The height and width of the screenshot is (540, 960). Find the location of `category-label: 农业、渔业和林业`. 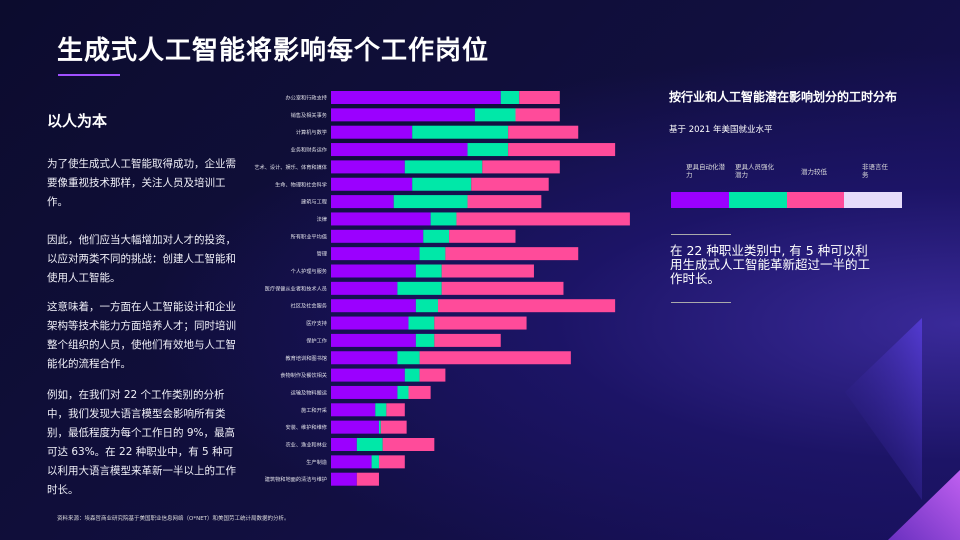

category-label: 农业、渔业和林业 is located at coordinates (306, 445).